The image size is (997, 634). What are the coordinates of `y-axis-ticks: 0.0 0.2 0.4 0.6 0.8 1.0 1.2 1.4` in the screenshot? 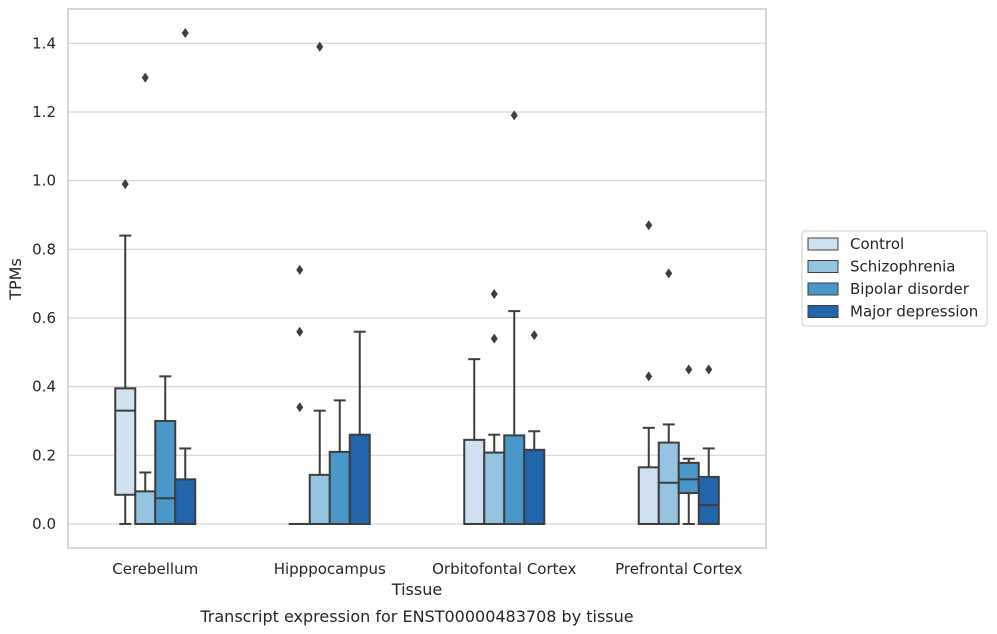 It's located at (44, 283).